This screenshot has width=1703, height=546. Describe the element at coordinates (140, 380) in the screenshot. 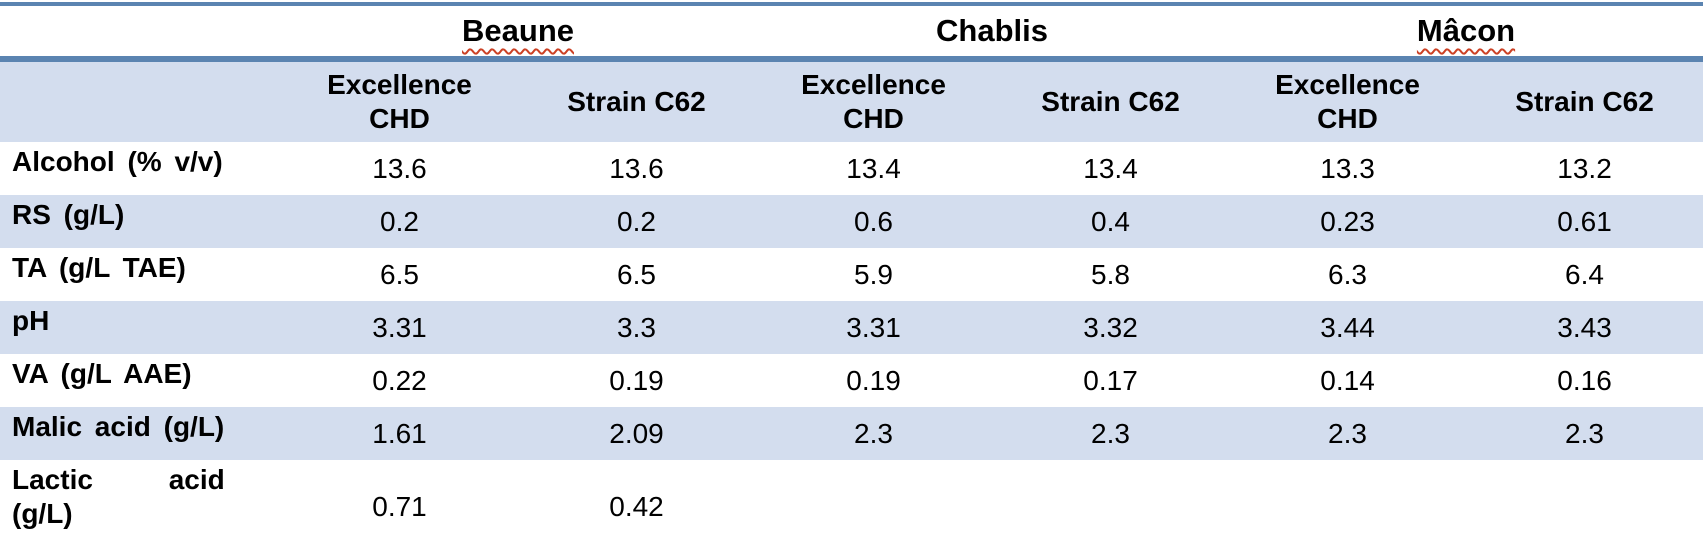

I see `row-label-va: VA (g/L AAE)` at that location.